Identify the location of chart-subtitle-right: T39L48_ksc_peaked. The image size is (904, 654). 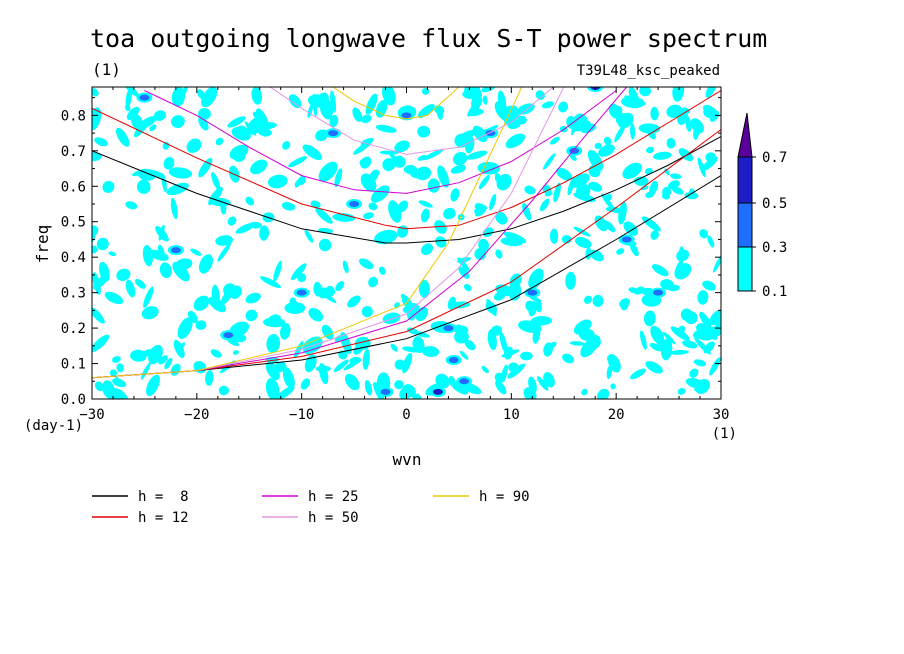
(648, 71).